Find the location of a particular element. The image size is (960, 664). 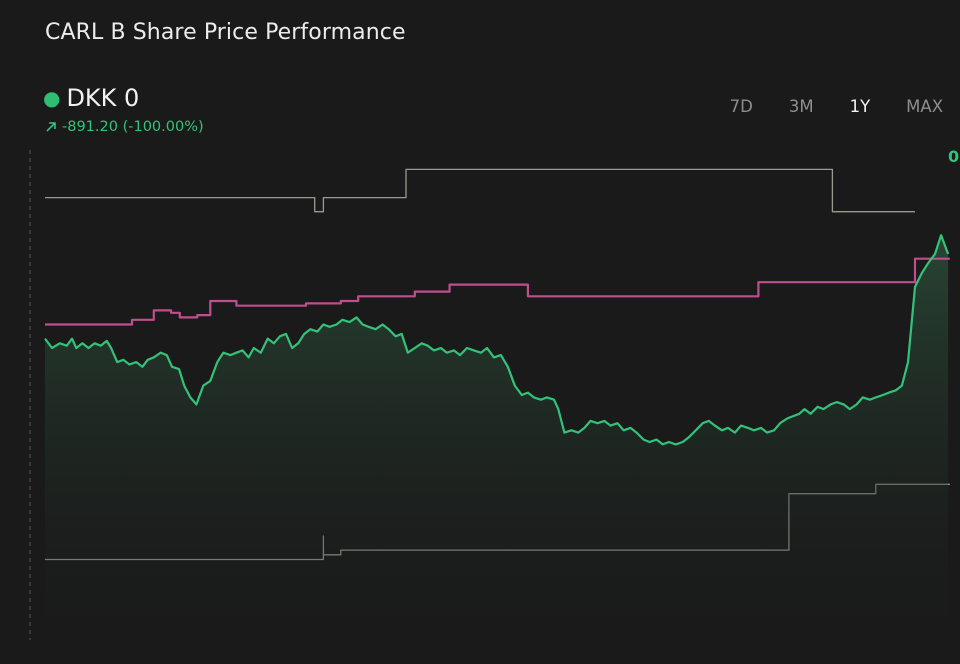

page-title: CARL B Share Price Performance is located at coordinates (225, 32).